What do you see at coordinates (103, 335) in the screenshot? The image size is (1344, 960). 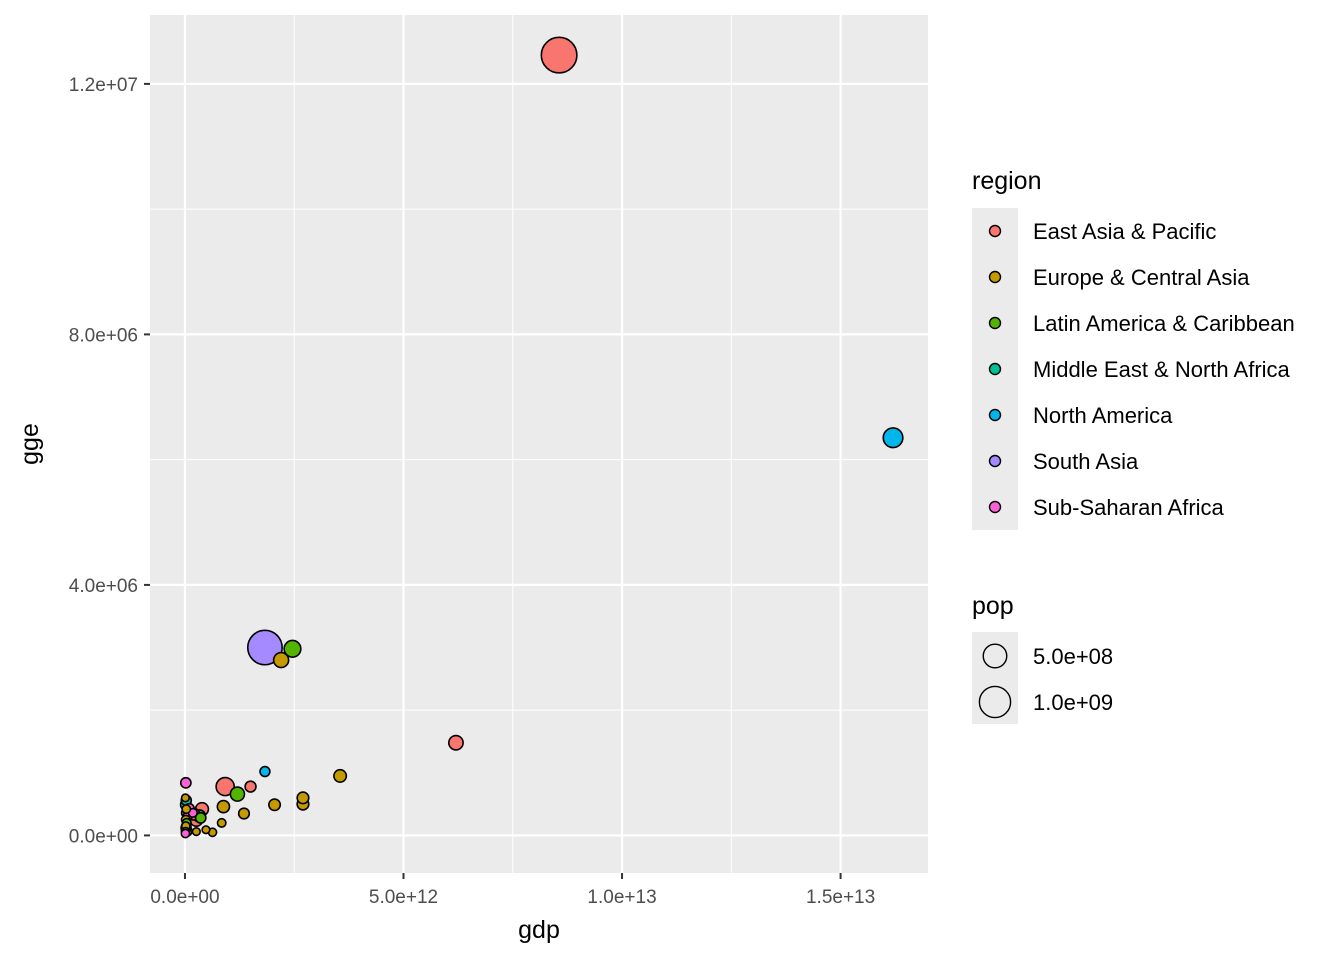 I see `y-tick-label: 8.0e+06` at bounding box center [103, 335].